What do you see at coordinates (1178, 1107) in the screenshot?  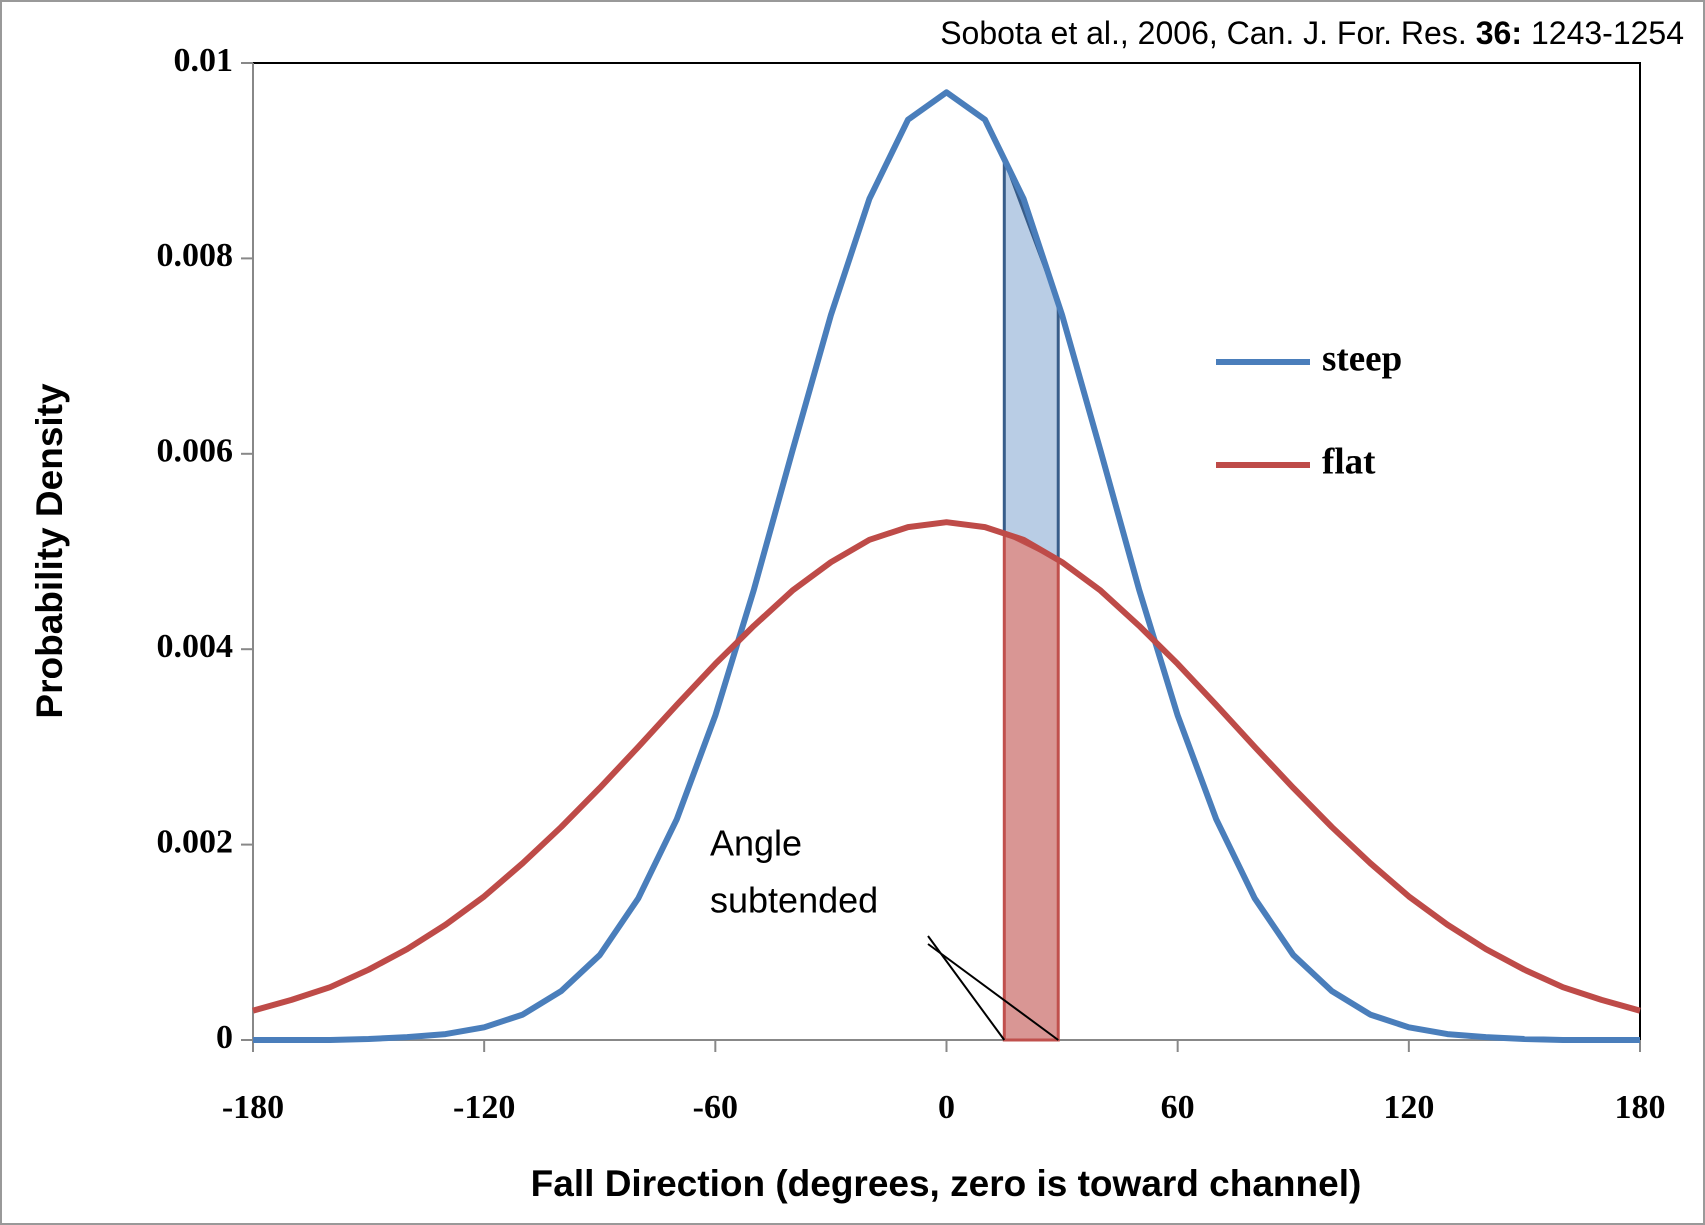 I see `x-tick-label: 60` at bounding box center [1178, 1107].